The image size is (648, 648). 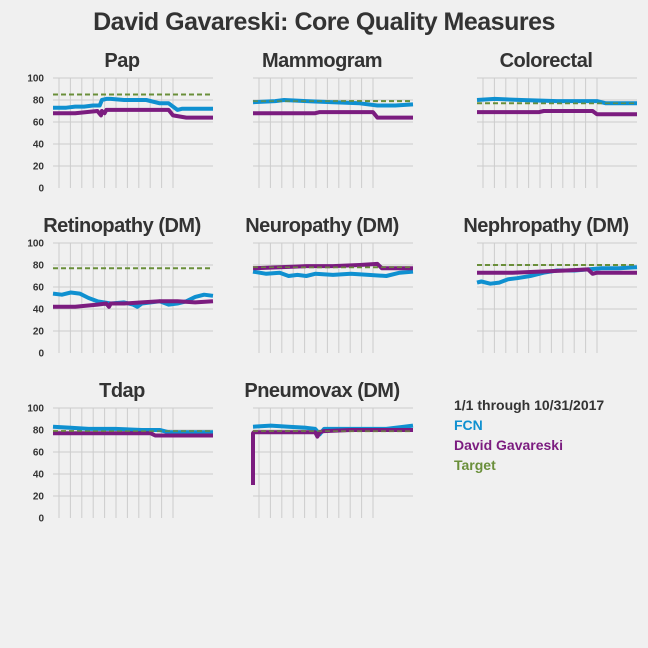 What do you see at coordinates (468, 425) in the screenshot?
I see `legend-item-fcn: FCN` at bounding box center [468, 425].